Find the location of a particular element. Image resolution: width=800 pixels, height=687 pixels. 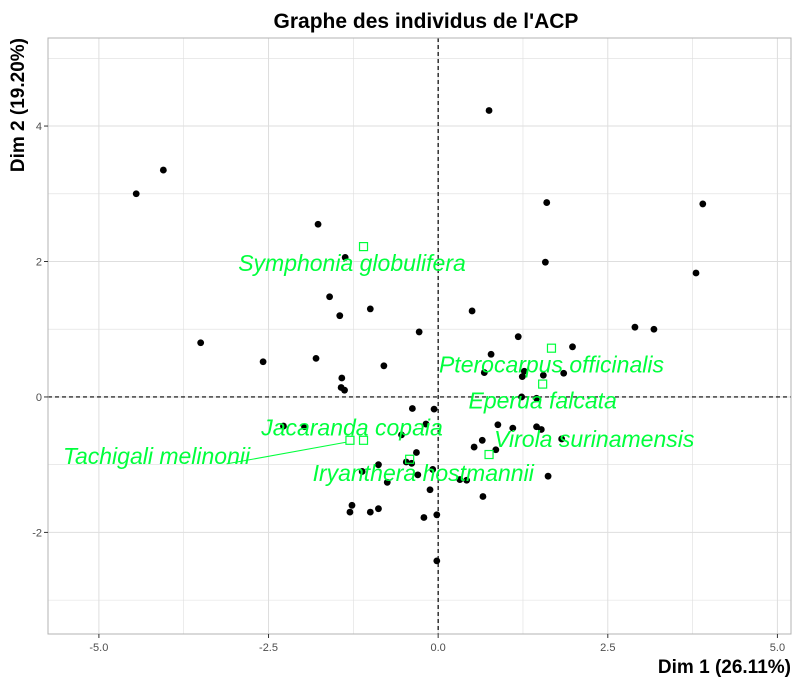

y-tick-label: 0 is located at coordinates (39, 398).